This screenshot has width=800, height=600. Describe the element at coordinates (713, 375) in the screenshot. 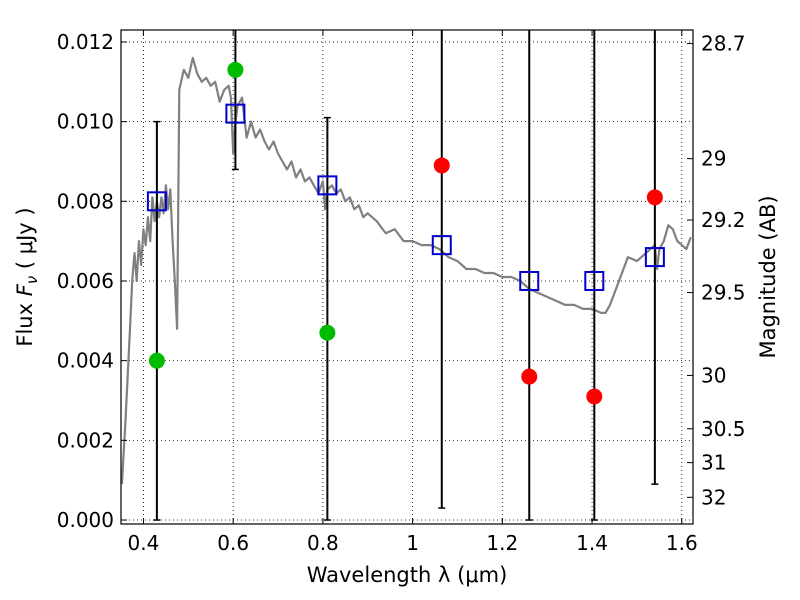

I see `y2-tick-label: 30` at that location.